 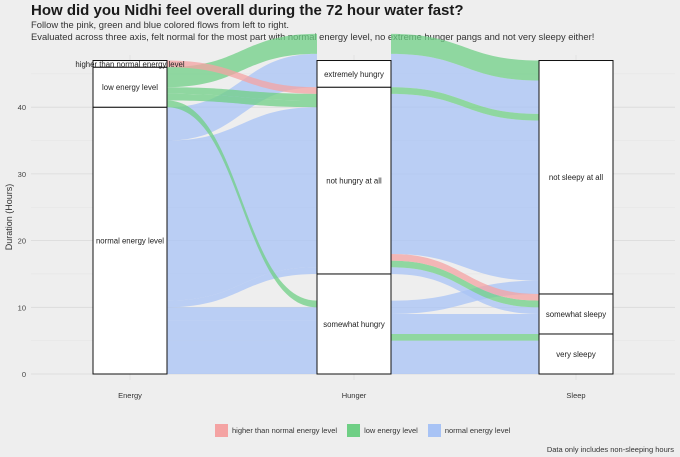 What do you see at coordinates (391, 430) in the screenshot?
I see `legend-label-low: low energy level` at bounding box center [391, 430].